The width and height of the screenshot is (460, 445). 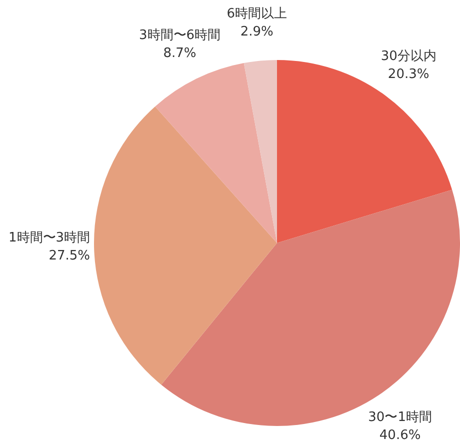 What do you see at coordinates (257, 14) in the screenshot?
I see `slice-label: 6時間以上` at bounding box center [257, 14].